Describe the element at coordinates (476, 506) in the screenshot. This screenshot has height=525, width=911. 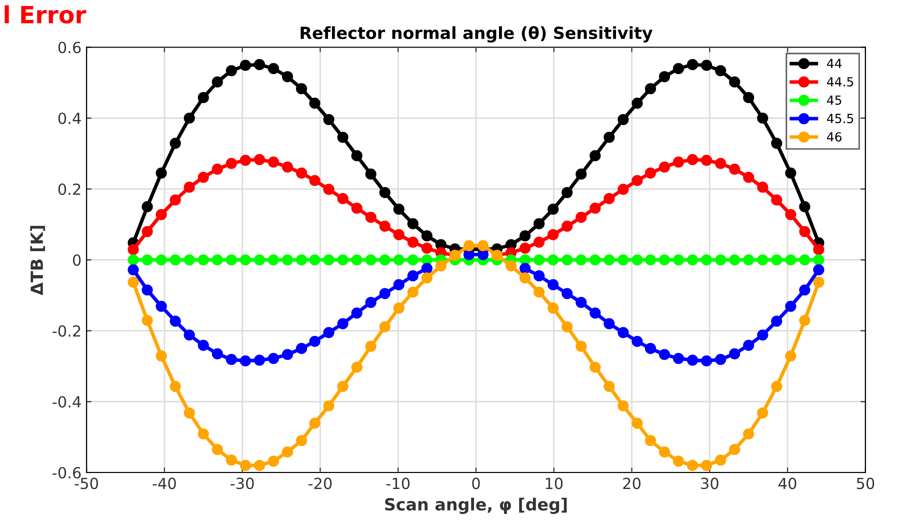
I see `x-axis-title: Scan angle, φ [deg]` at that location.